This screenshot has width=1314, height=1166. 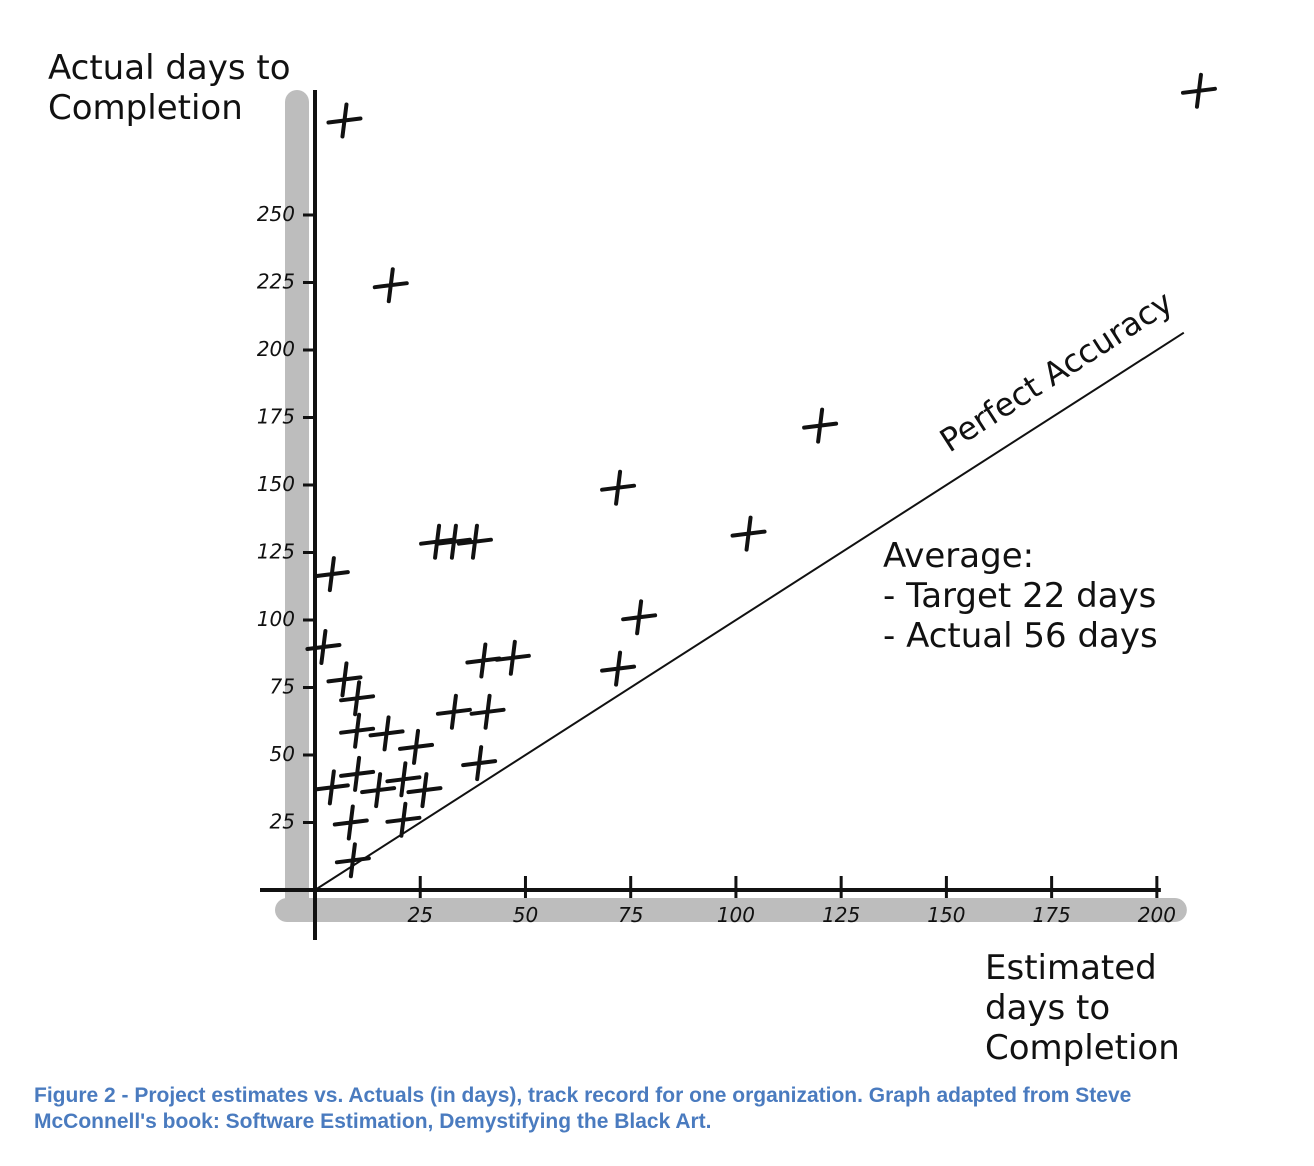 I want to click on y-tick-label: 75, so click(x=282, y=687).